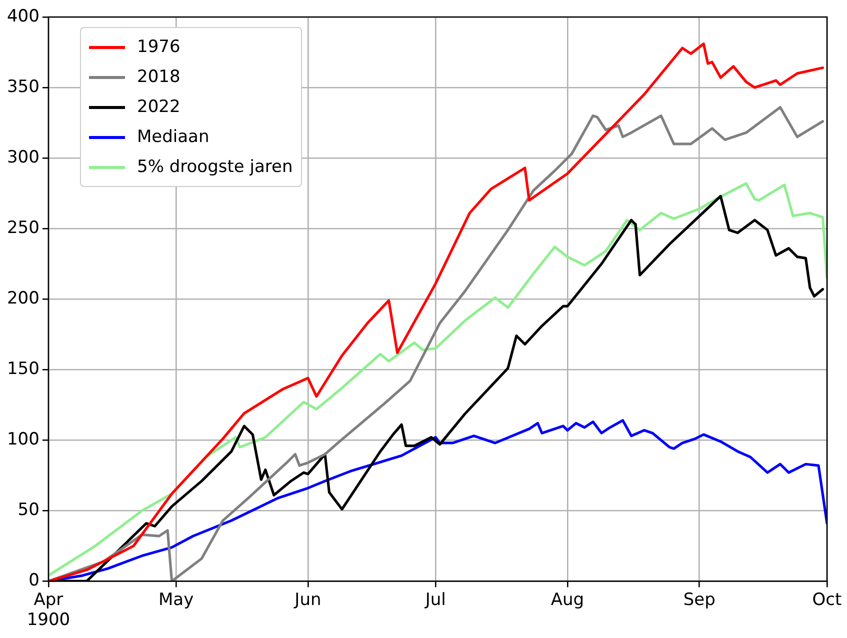 This screenshot has width=847, height=638. I want to click on x-tick-label: Jun, so click(308, 600).